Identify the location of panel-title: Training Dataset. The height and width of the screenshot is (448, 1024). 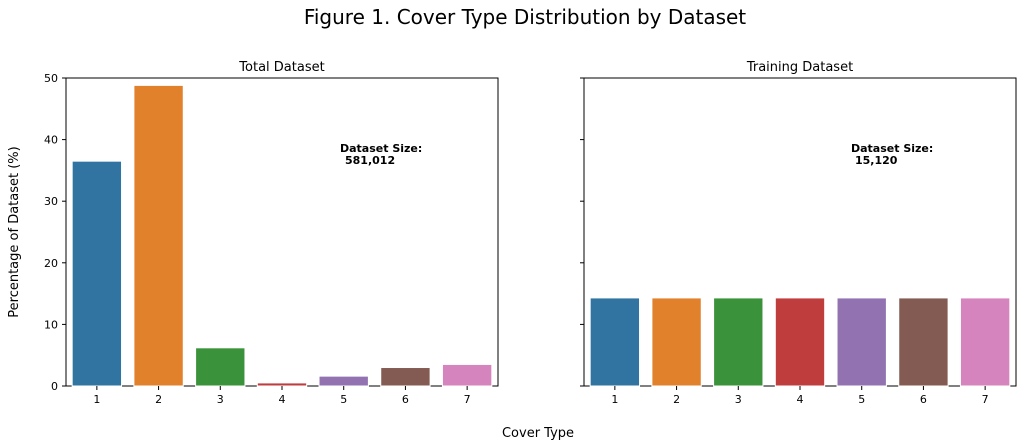
(799, 67).